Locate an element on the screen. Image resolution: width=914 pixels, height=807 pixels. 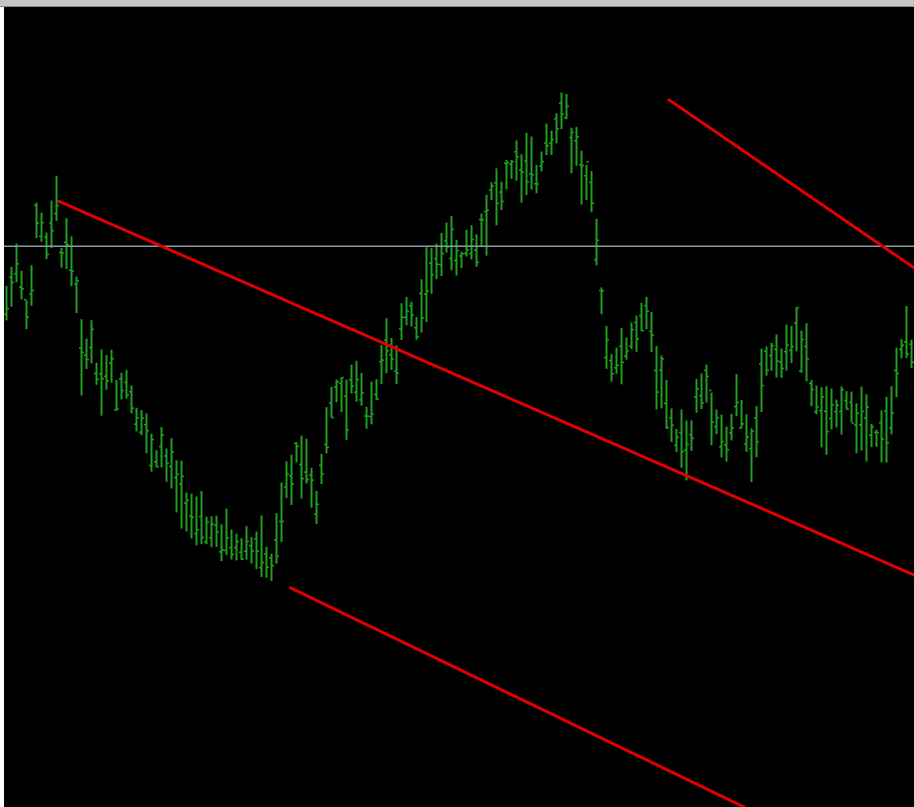
channel-line-lower is located at coordinates (517, 696).